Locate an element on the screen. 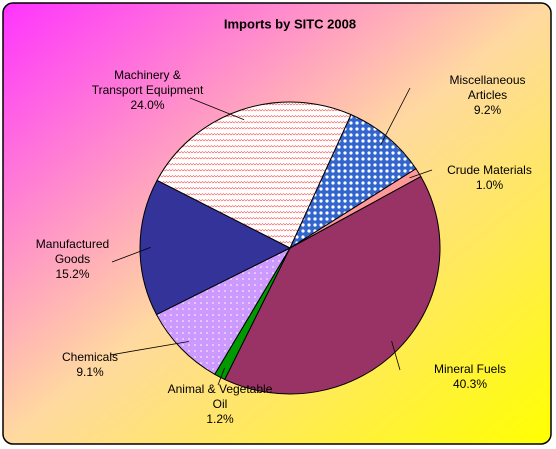 The height and width of the screenshot is (449, 556). value-label: 9.1% is located at coordinates (90, 372).